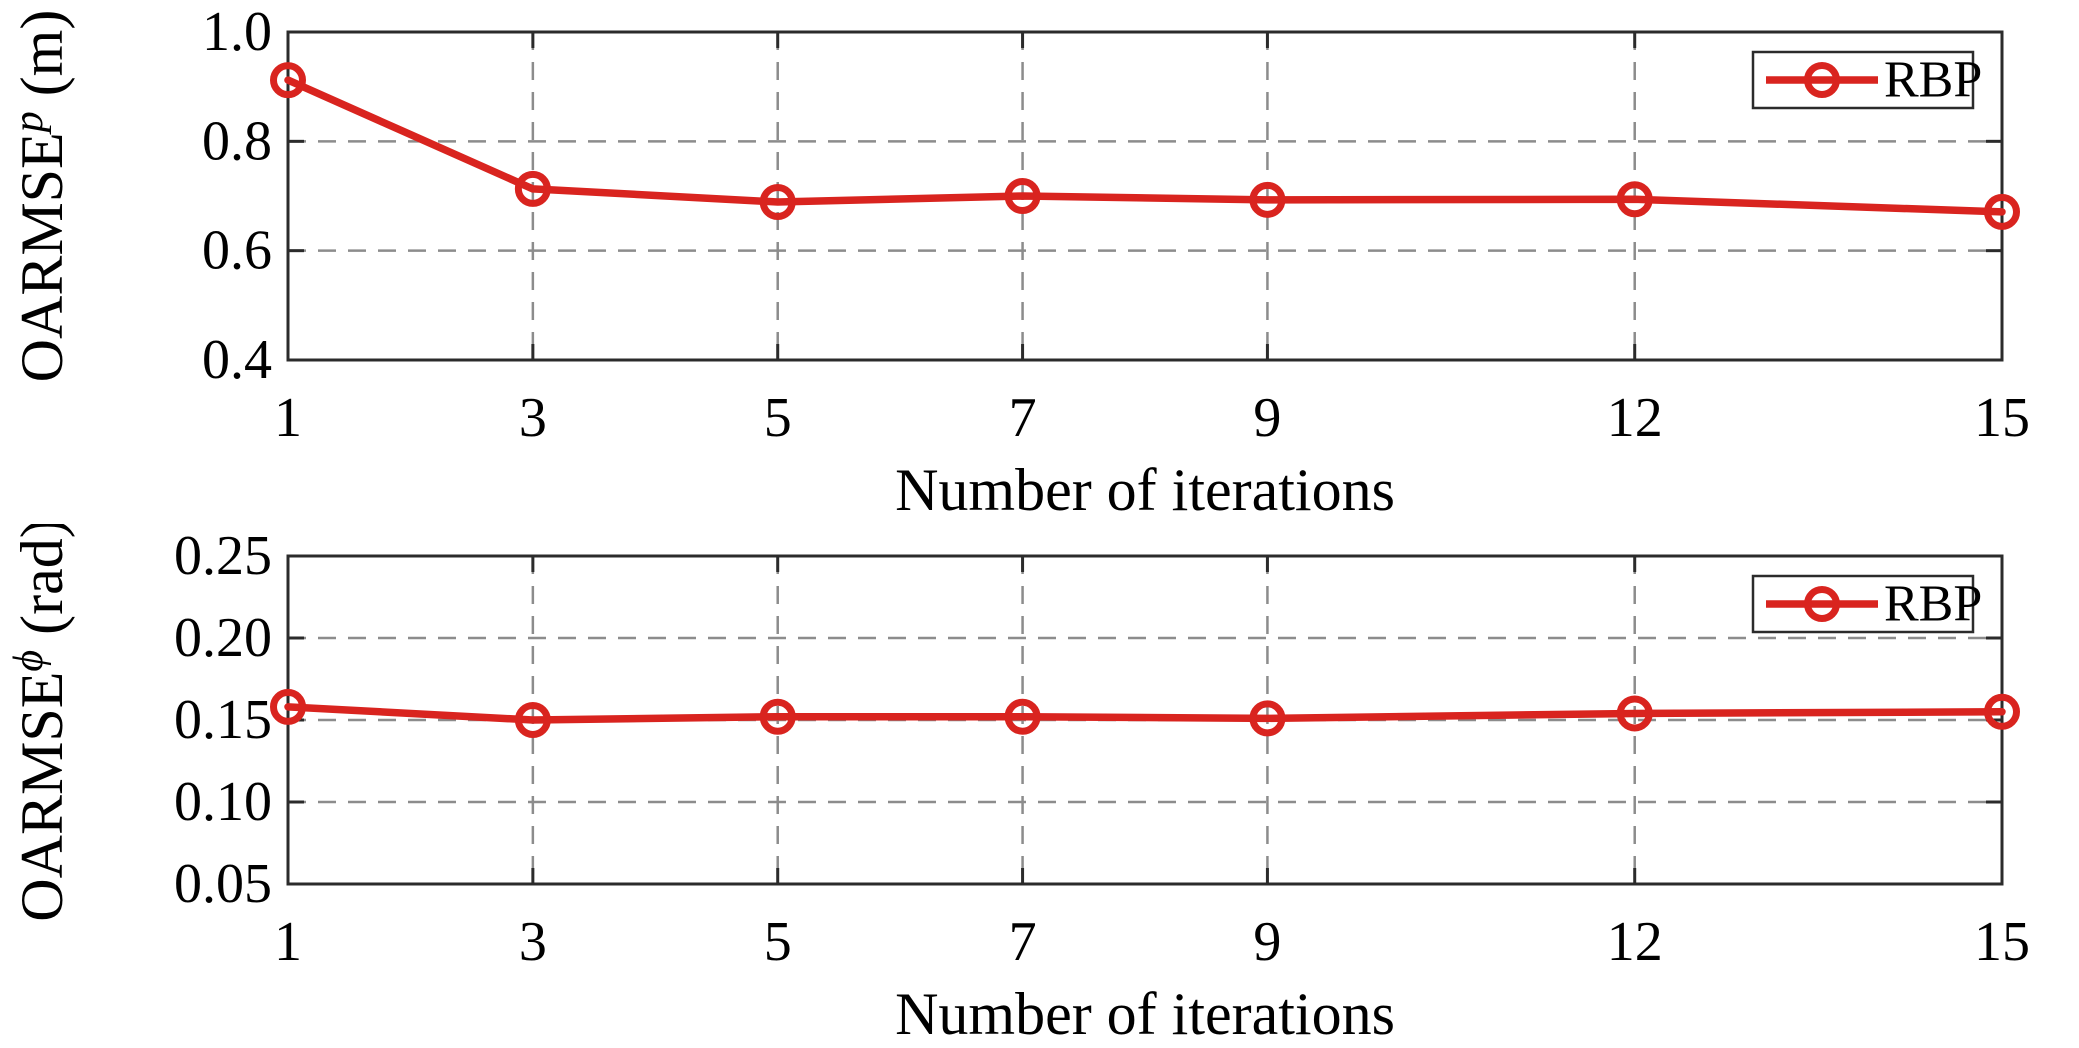 The image size is (2079, 1048). I want to click on y-tick-label: 0.15, so click(223, 720).